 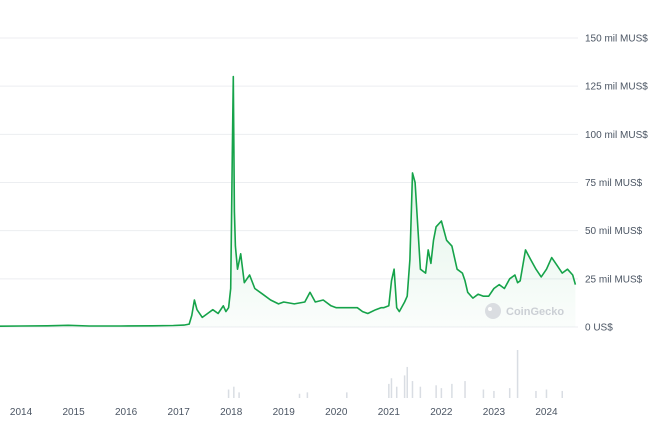 What do you see at coordinates (389, 412) in the screenshot?
I see `x-tick-label: 2021` at bounding box center [389, 412].